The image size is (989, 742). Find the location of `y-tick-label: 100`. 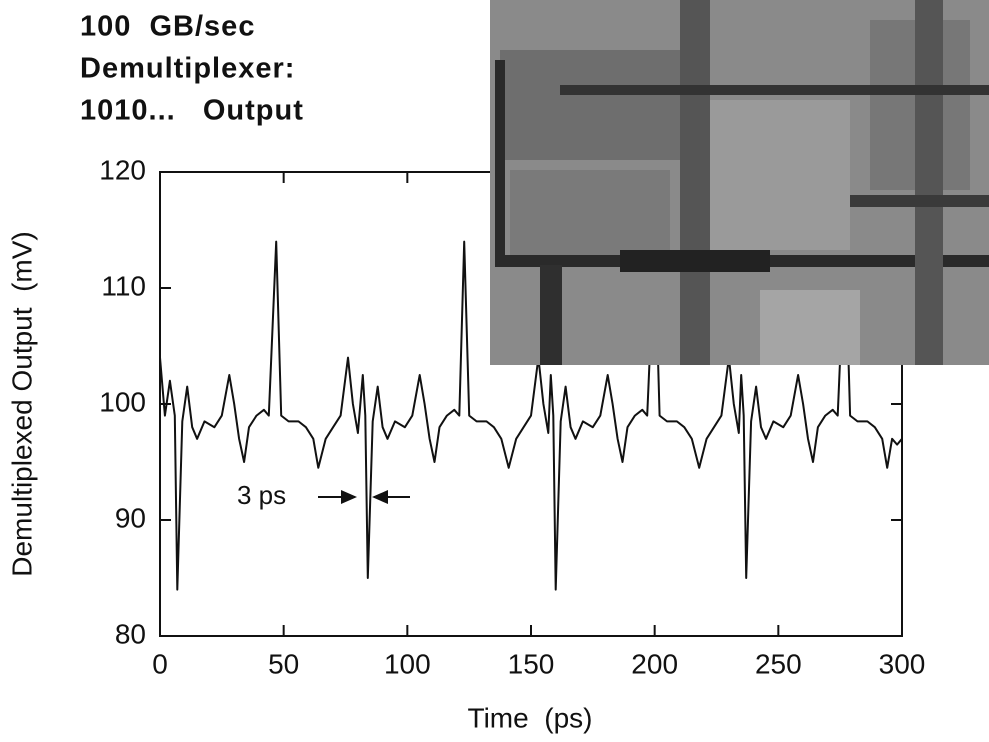

y-tick-label: 100 is located at coordinates (122, 401).